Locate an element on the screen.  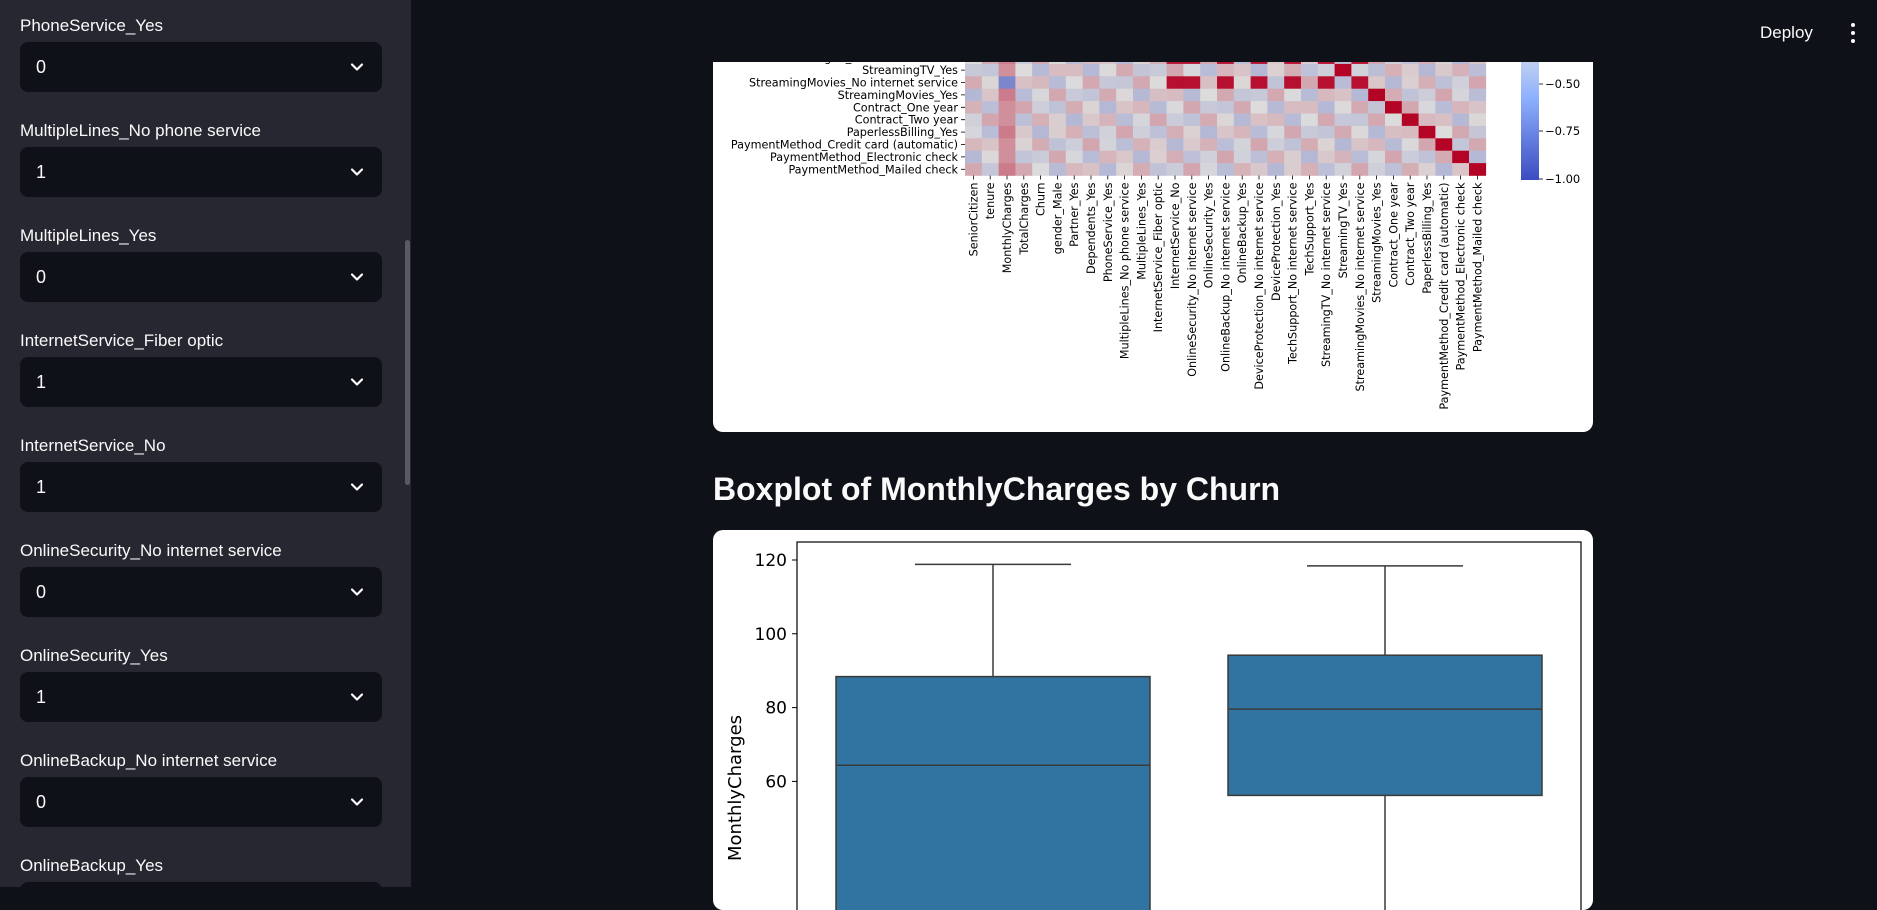
heatmap-row-label: Contract_One year is located at coordinates (905, 107).